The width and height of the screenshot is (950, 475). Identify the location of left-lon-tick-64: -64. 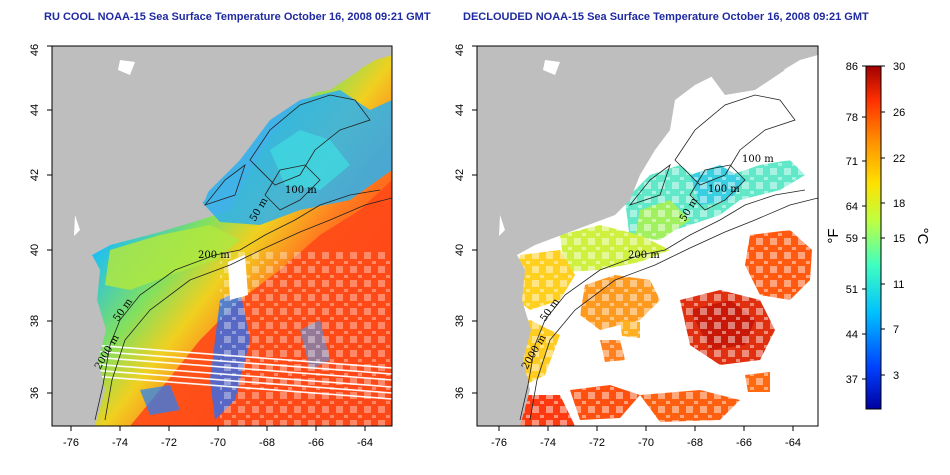
(365, 443).